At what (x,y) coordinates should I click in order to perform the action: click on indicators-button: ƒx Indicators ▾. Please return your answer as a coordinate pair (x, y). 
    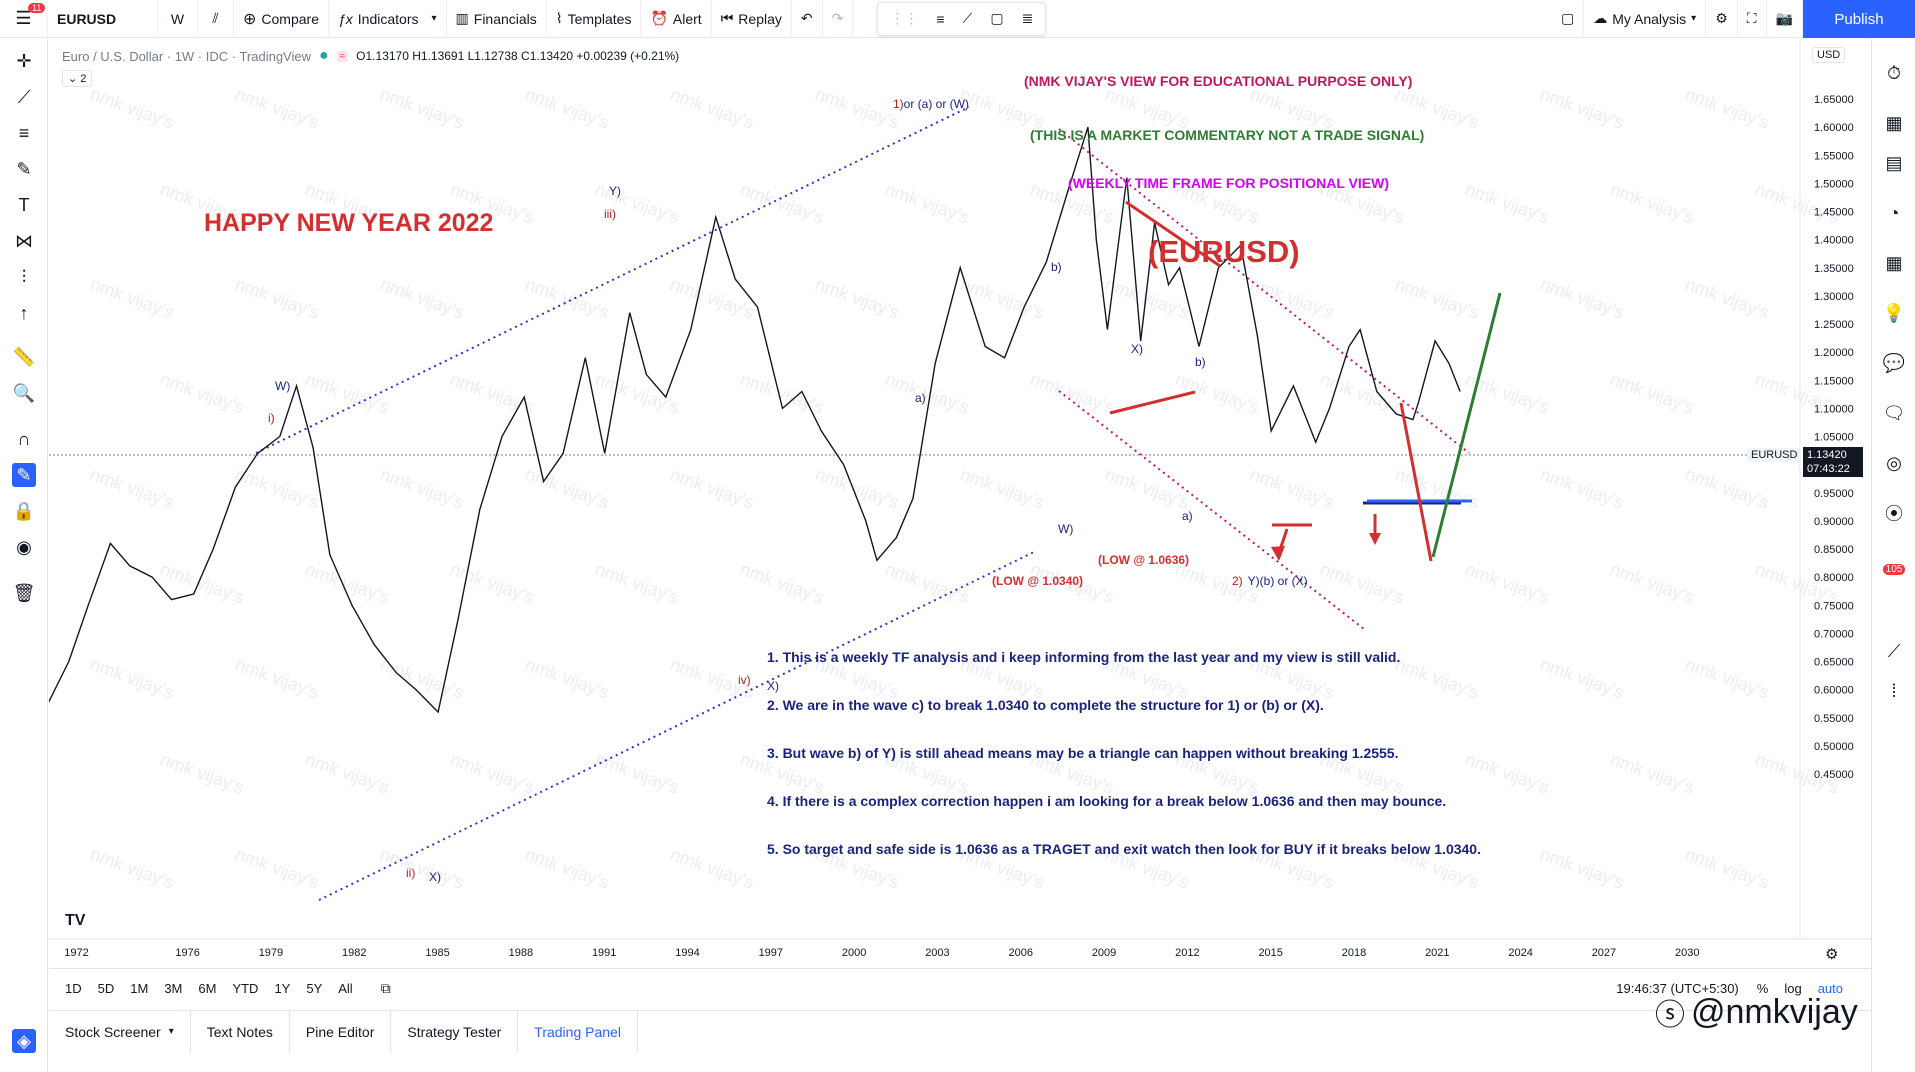
    Looking at the image, I should click on (388, 19).